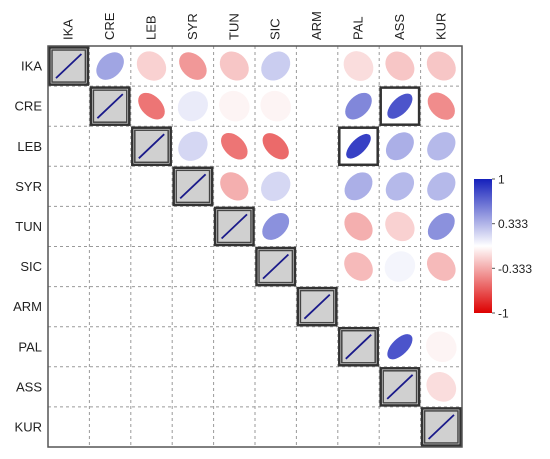  I want to click on corr-ellipse-ika-tun, so click(234, 66).